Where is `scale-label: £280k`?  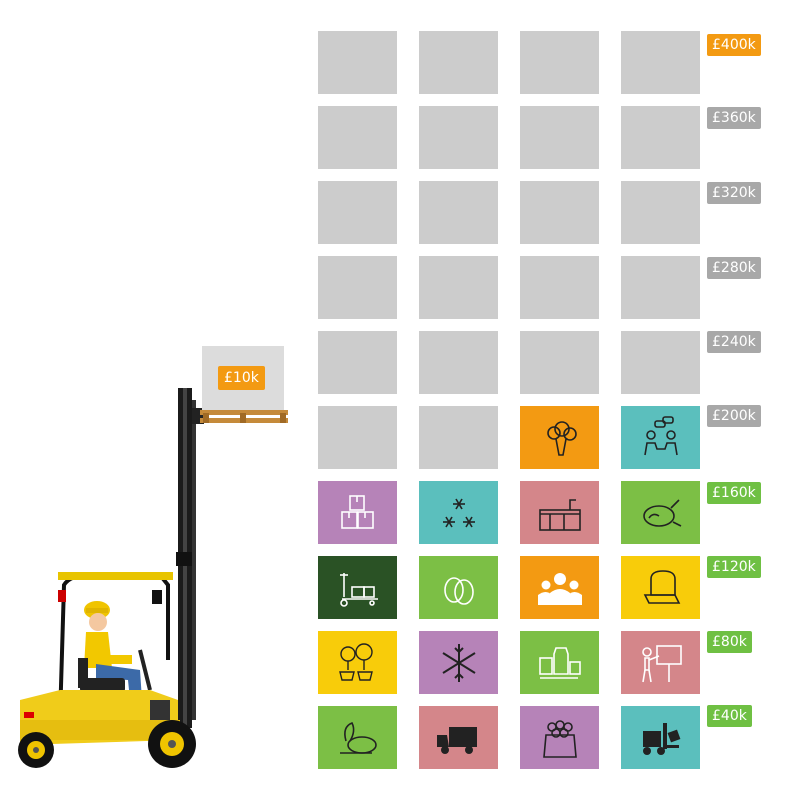
scale-label: £280k is located at coordinates (734, 268).